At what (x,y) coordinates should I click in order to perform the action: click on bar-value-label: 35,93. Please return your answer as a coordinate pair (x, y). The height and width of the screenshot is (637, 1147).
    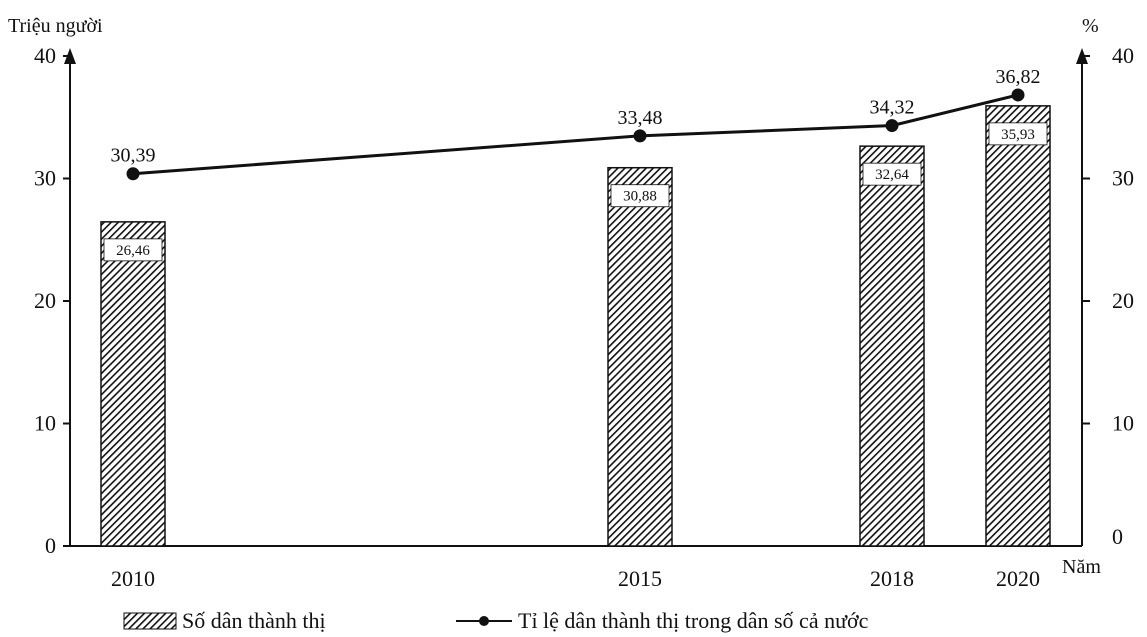
    Looking at the image, I should click on (1018, 135).